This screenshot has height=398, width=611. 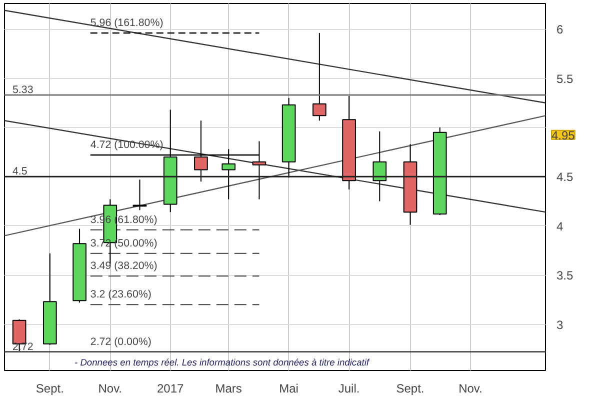 I want to click on y-tick-label: 6, so click(x=560, y=29).